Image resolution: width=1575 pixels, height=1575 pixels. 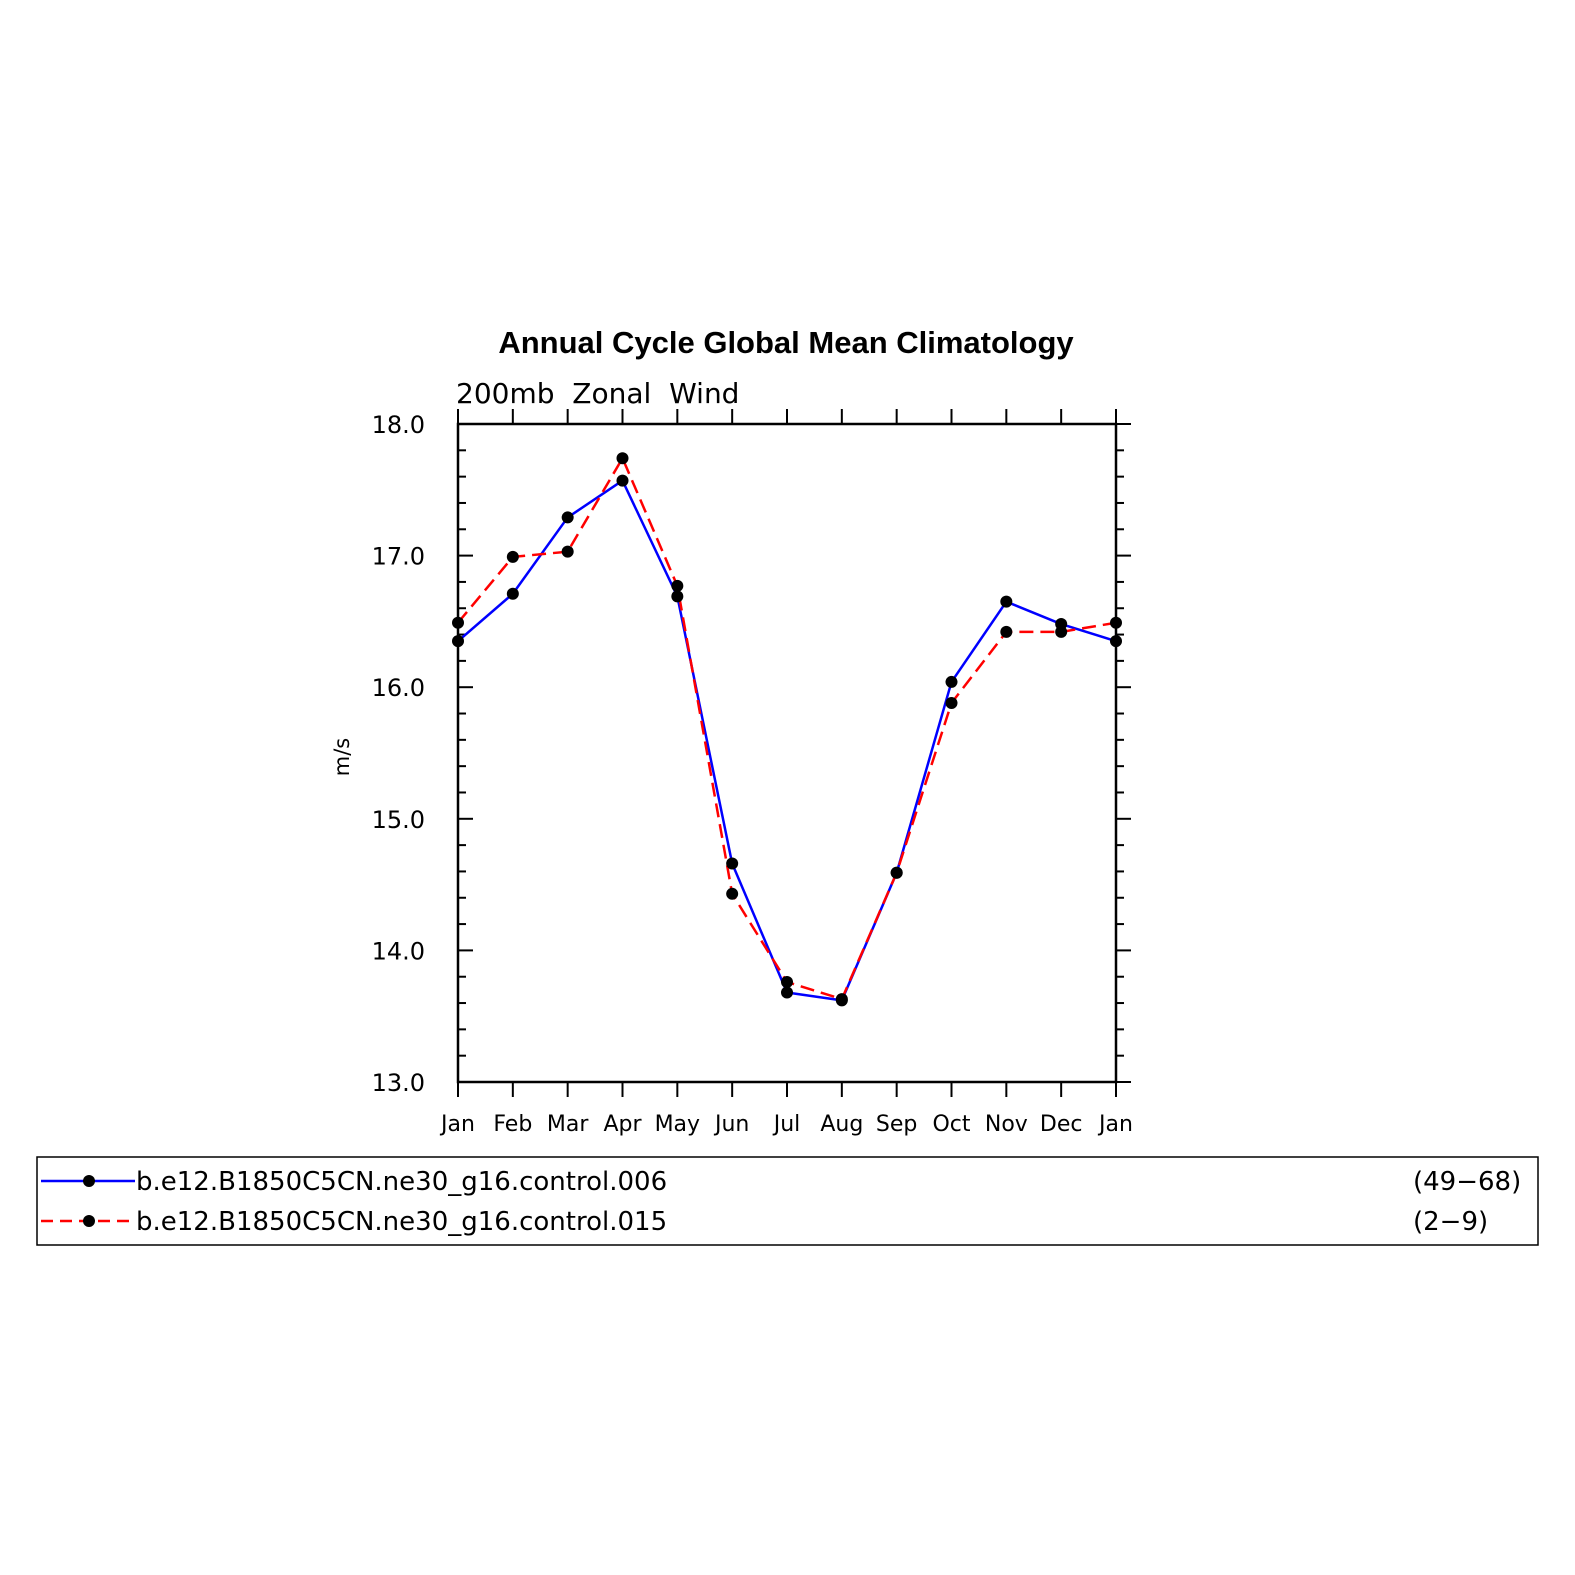 What do you see at coordinates (841, 1124) in the screenshot?
I see `x-tick-label: Aug` at bounding box center [841, 1124].